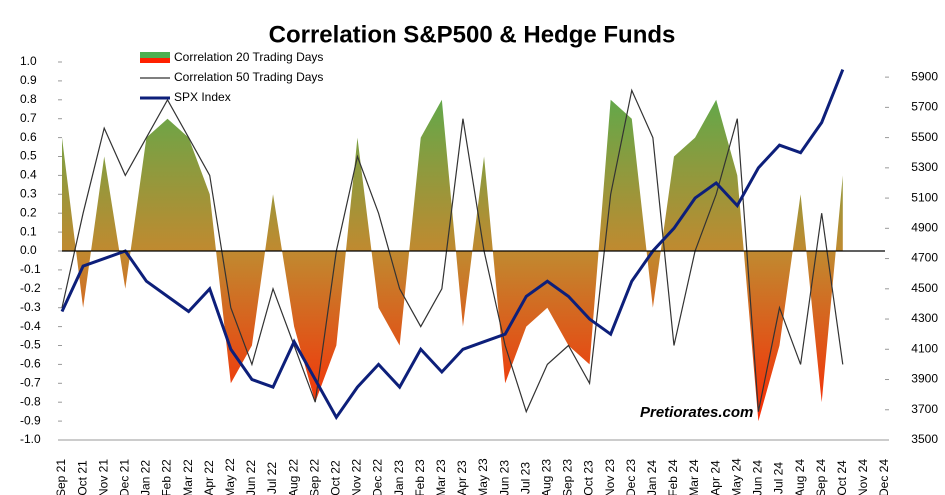 The width and height of the screenshot is (945, 495). What do you see at coordinates (924, 107) in the screenshot?
I see `y2-tick-label: 5700` at bounding box center [924, 107].